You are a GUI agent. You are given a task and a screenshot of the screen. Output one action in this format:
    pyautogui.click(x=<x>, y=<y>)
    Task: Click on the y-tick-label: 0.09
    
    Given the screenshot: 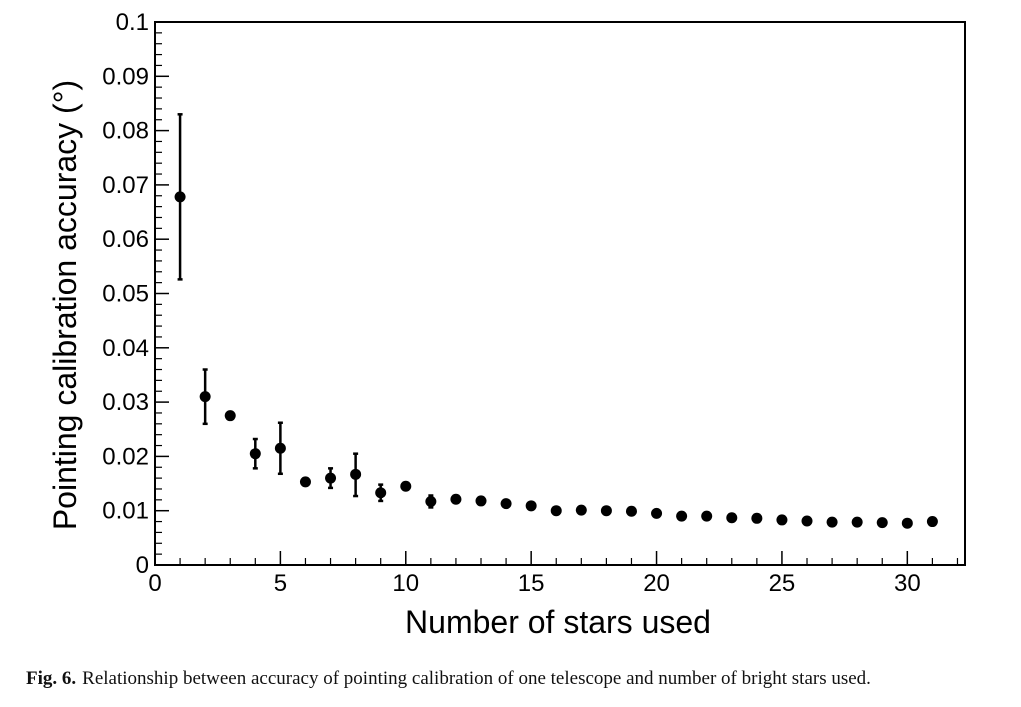 What is the action you would take?
    pyautogui.click(x=125, y=76)
    